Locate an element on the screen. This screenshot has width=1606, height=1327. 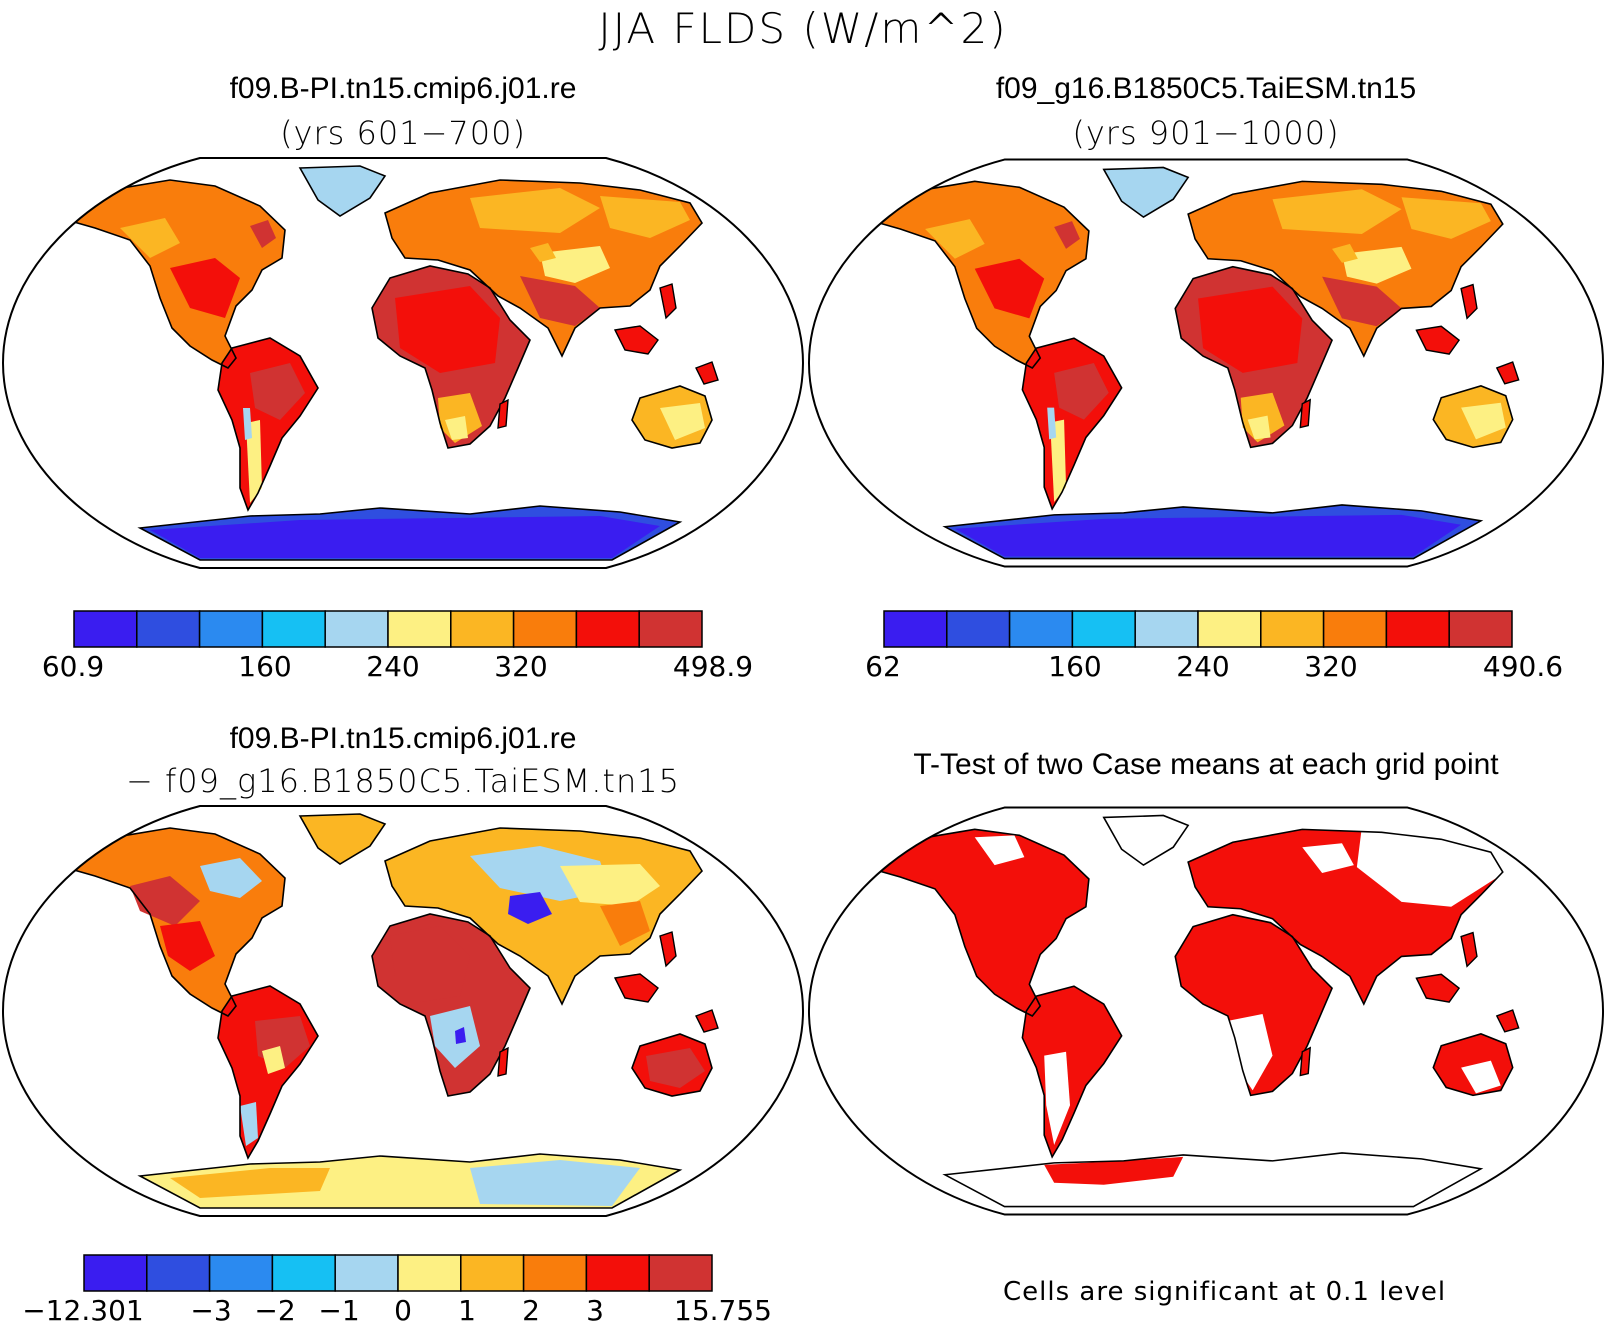
p4-greenland-region is located at coordinates (1146, 840).